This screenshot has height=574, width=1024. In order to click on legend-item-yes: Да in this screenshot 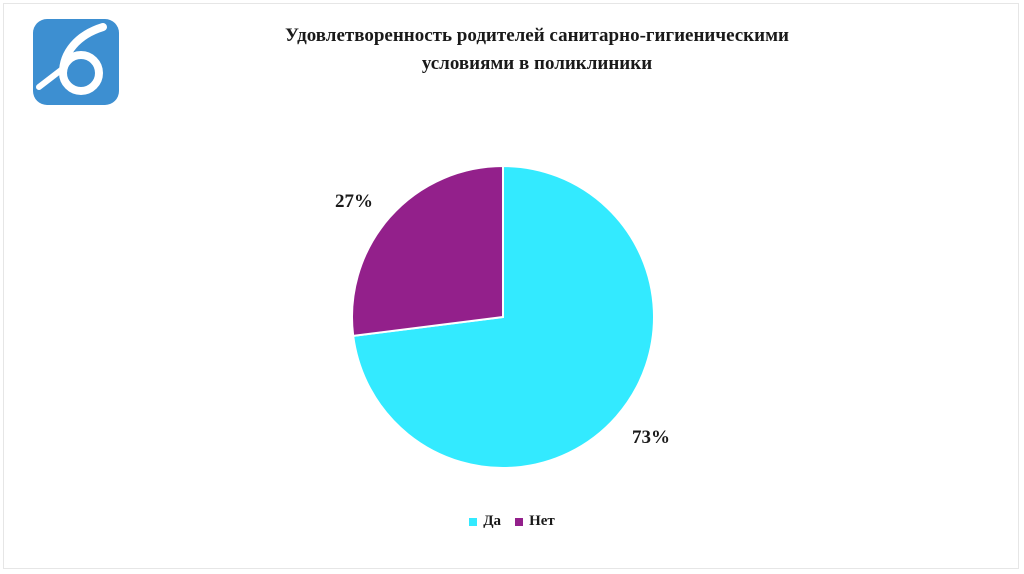, I will do `click(485, 521)`.